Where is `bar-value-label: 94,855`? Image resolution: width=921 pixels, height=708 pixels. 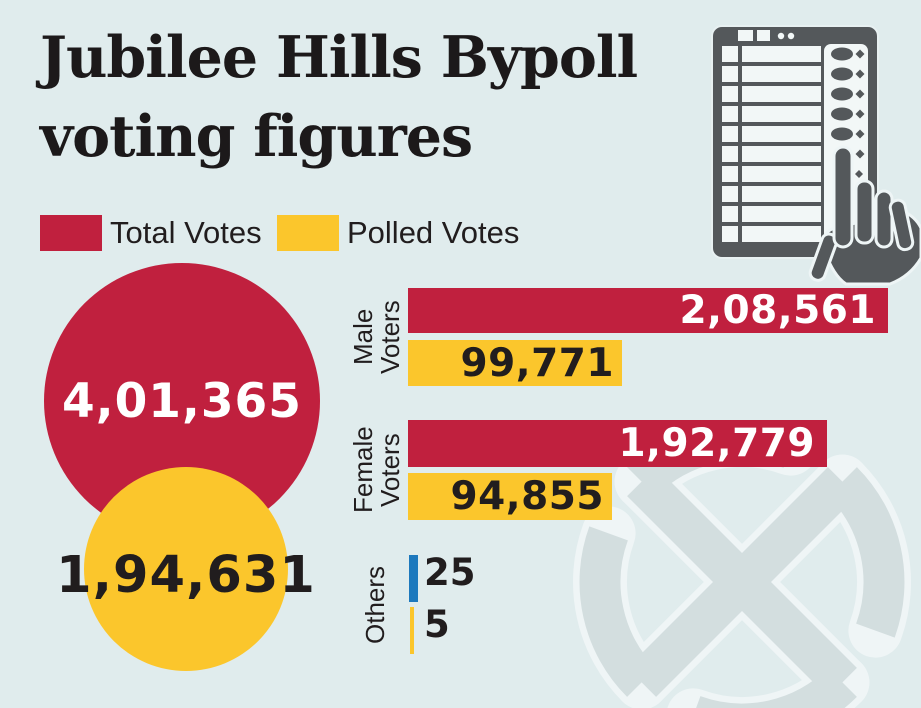
bar-value-label: 94,855 is located at coordinates (527, 496).